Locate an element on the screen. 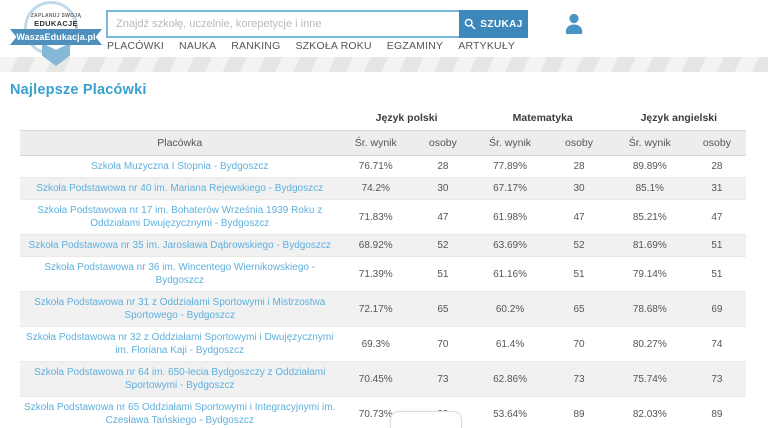 Image resolution: width=768 pixels, height=428 pixels. score-cell: 74.2% is located at coordinates (376, 188).